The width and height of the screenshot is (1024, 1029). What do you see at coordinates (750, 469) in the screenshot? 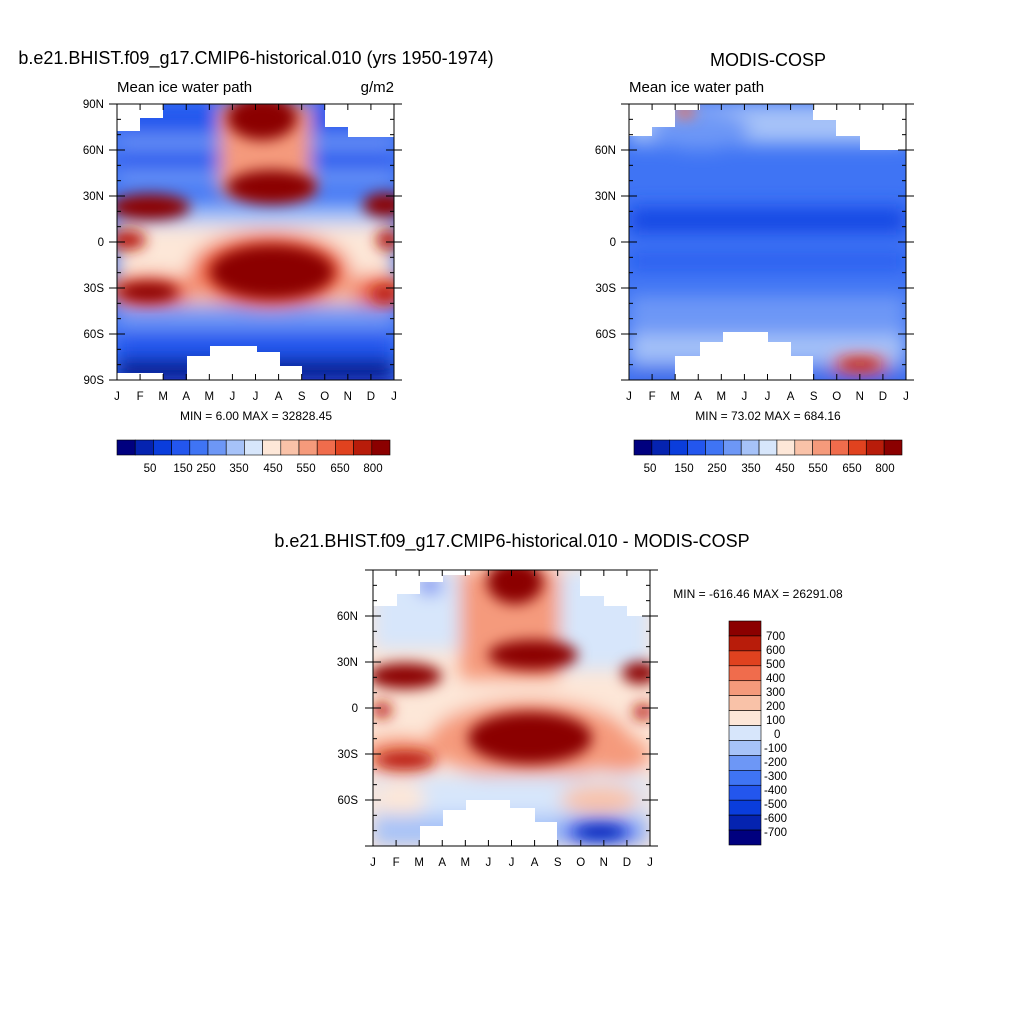
I see `colorbar-label: 350` at bounding box center [750, 469].